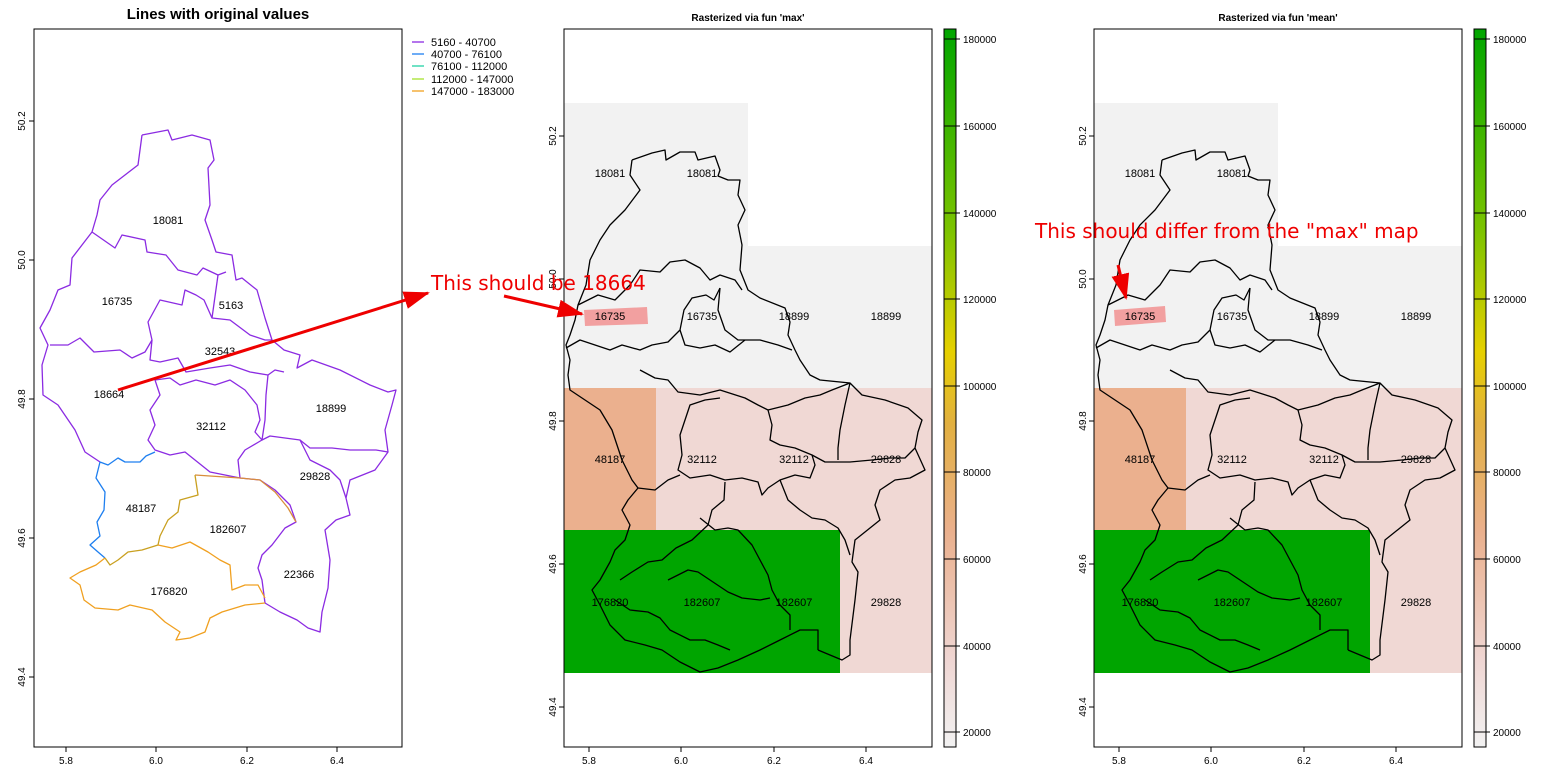  Describe the element at coordinates (169, 592) in the screenshot. I see `left-label: 176820` at that location.